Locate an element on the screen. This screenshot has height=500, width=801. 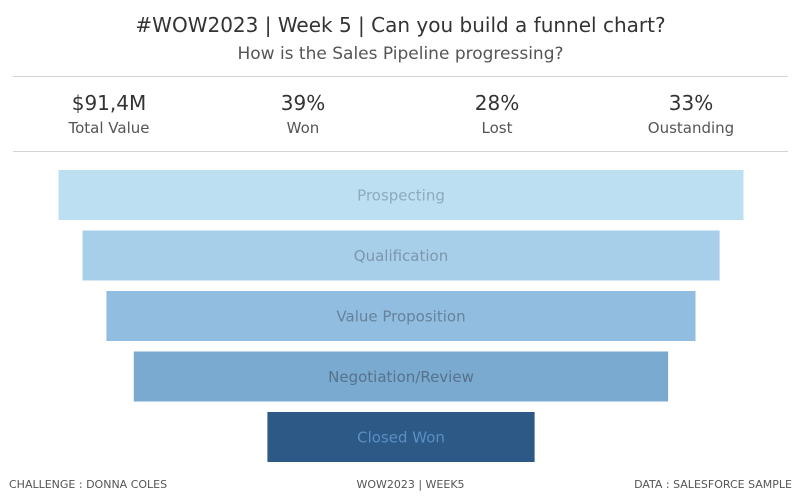
kpi-divider is located at coordinates (400, 151).